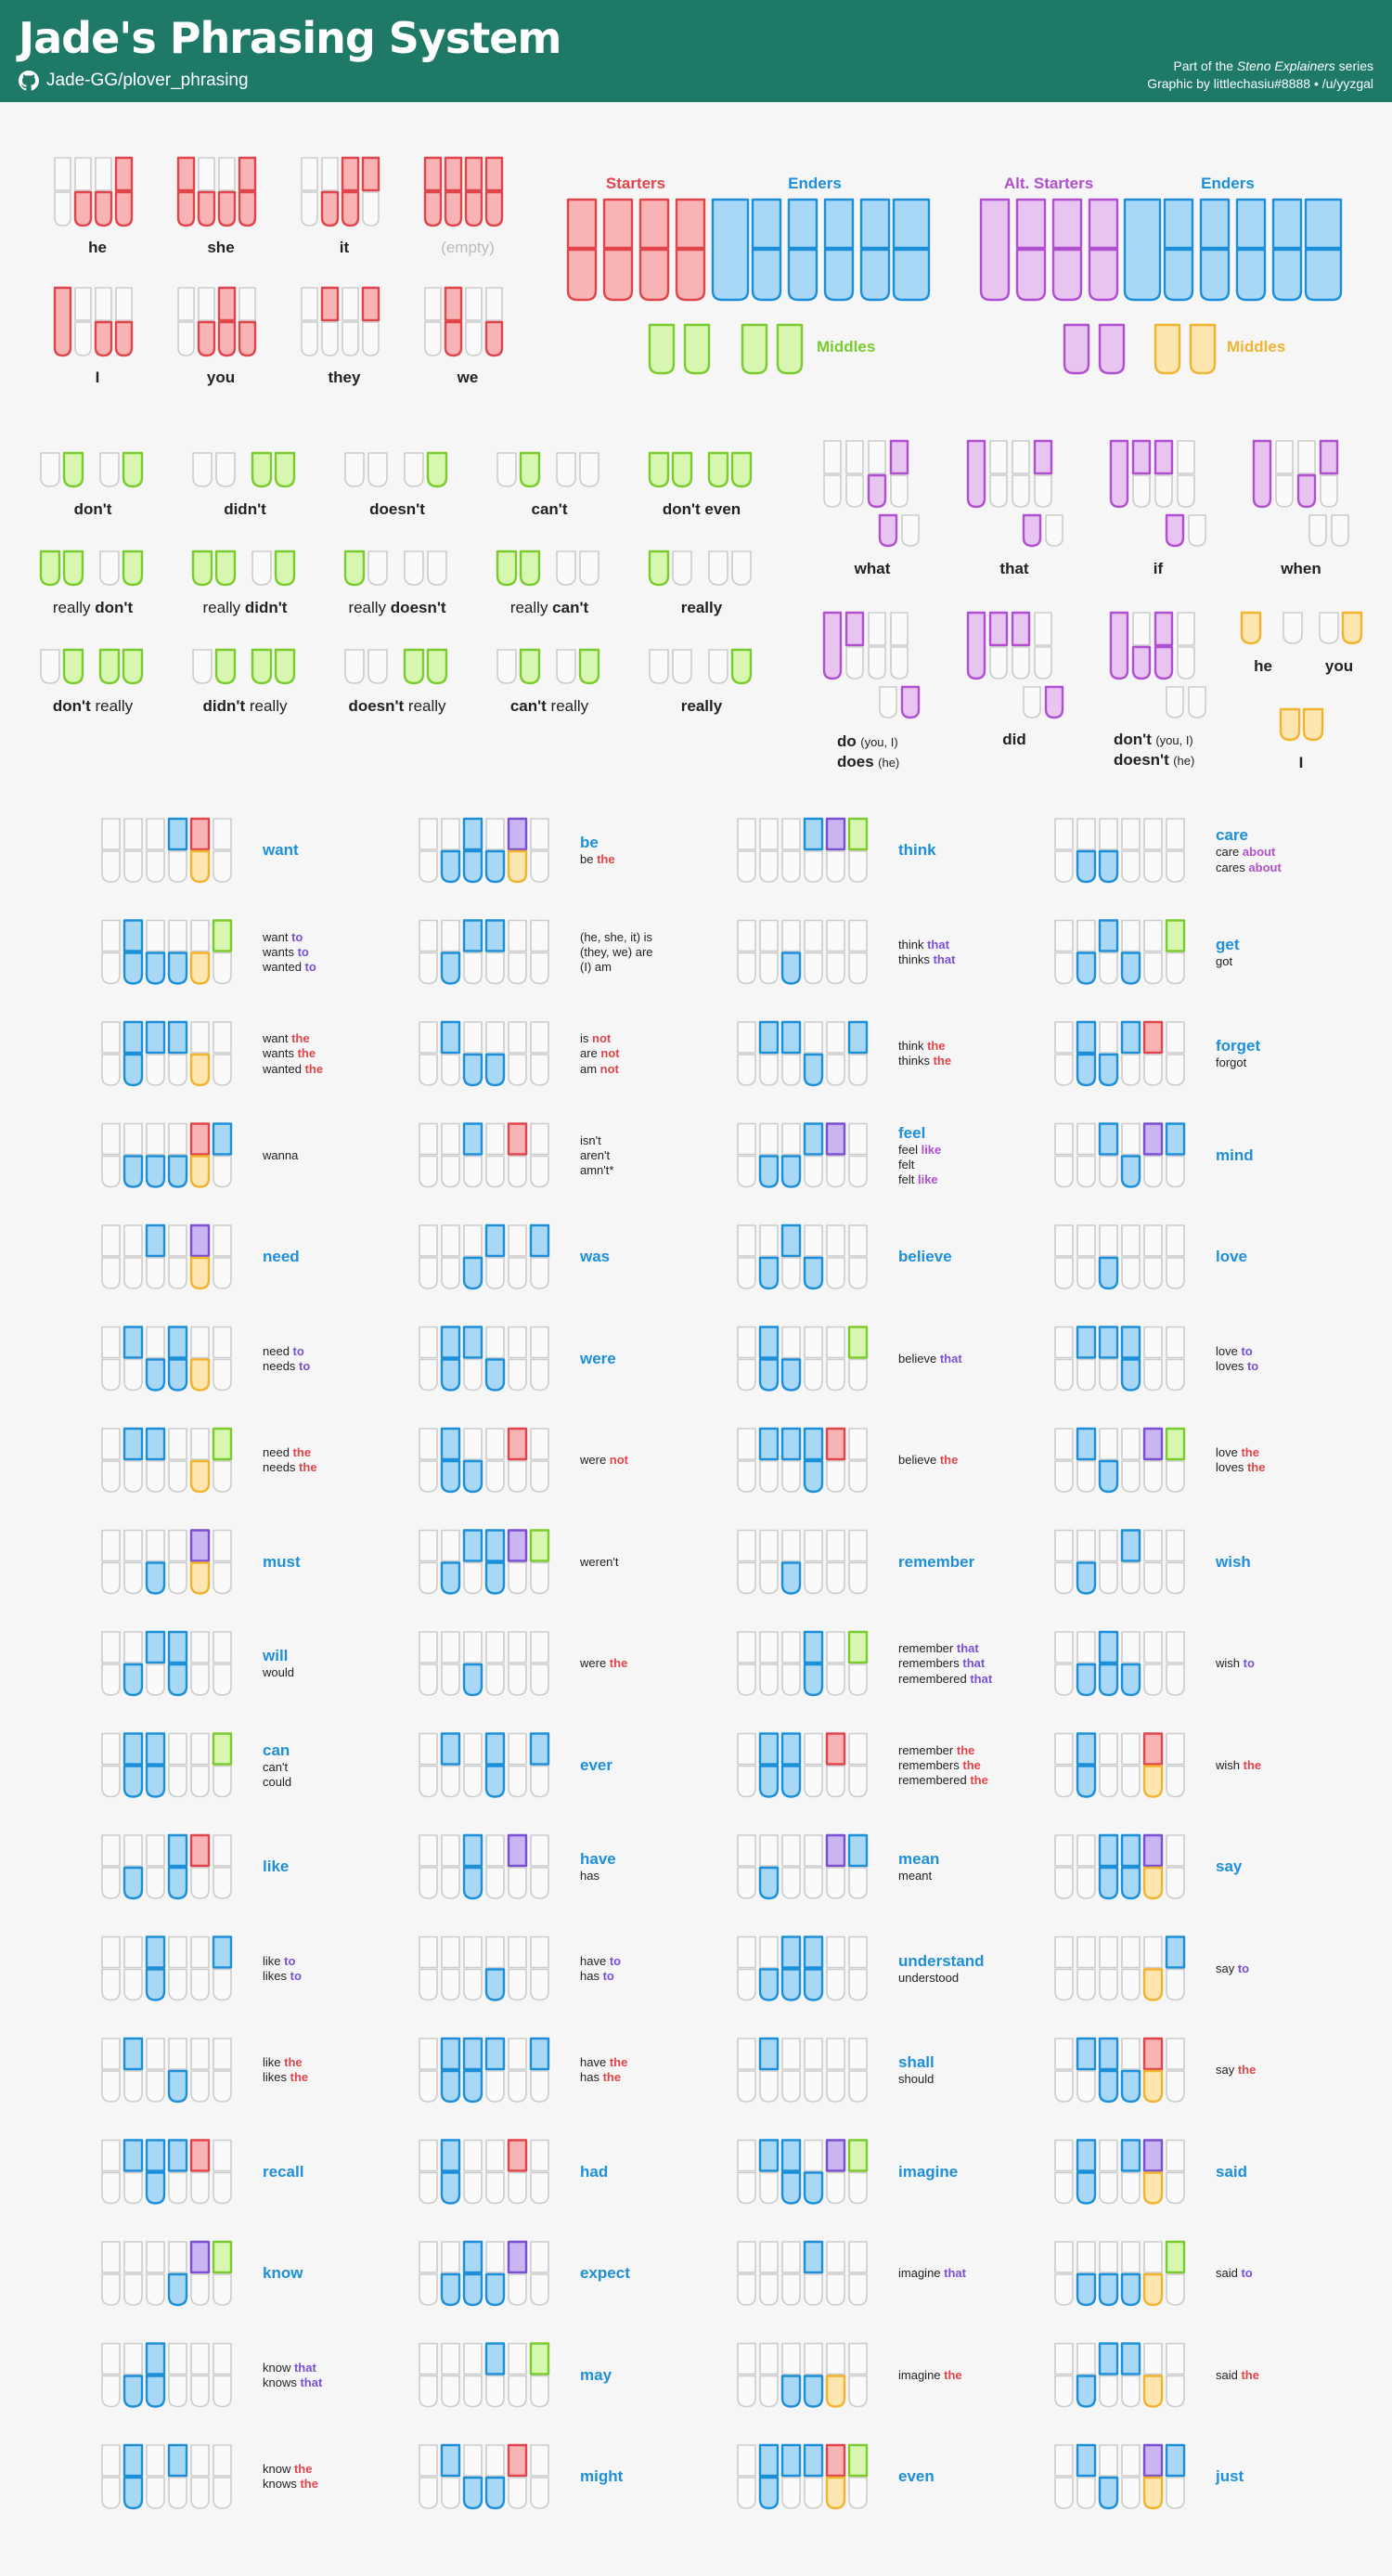 The image size is (1392, 2576). Describe the element at coordinates (1232, 1256) in the screenshot. I see `verb-label: love` at that location.